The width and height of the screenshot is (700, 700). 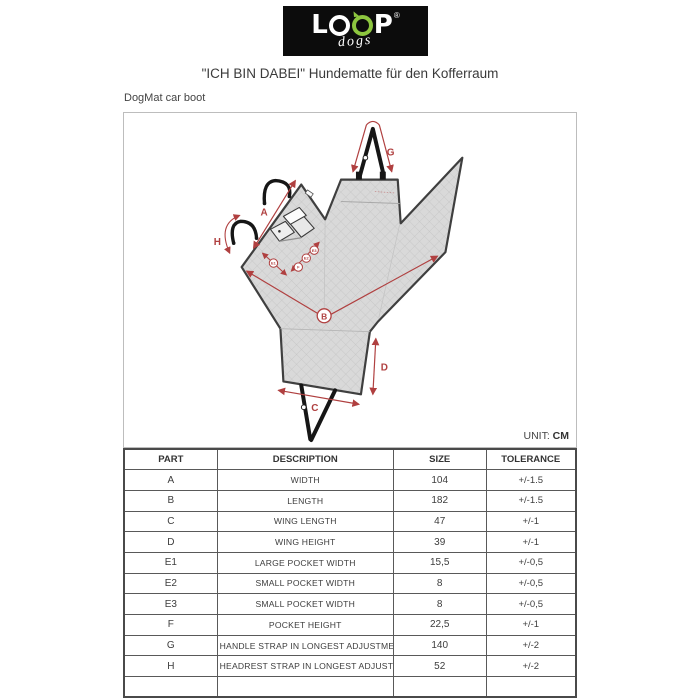 What do you see at coordinates (384, 367) in the screenshot?
I see `dim-label-d: D` at bounding box center [384, 367].